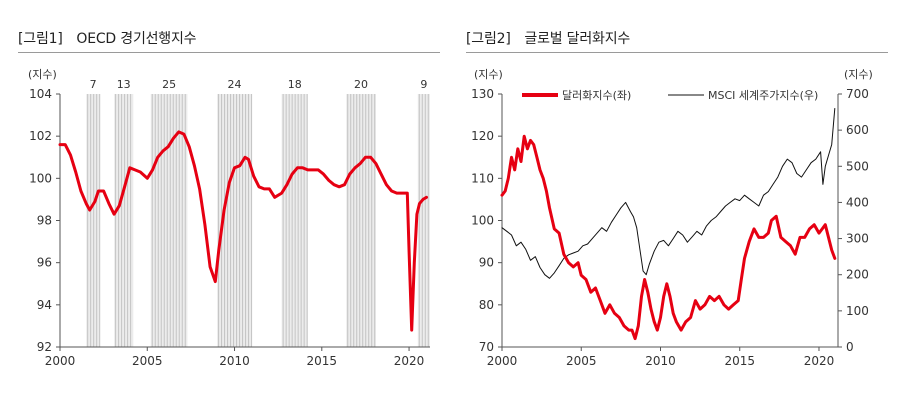 This screenshot has height=400, width=906. I want to click on figure2-title-rule, so click(677, 52).